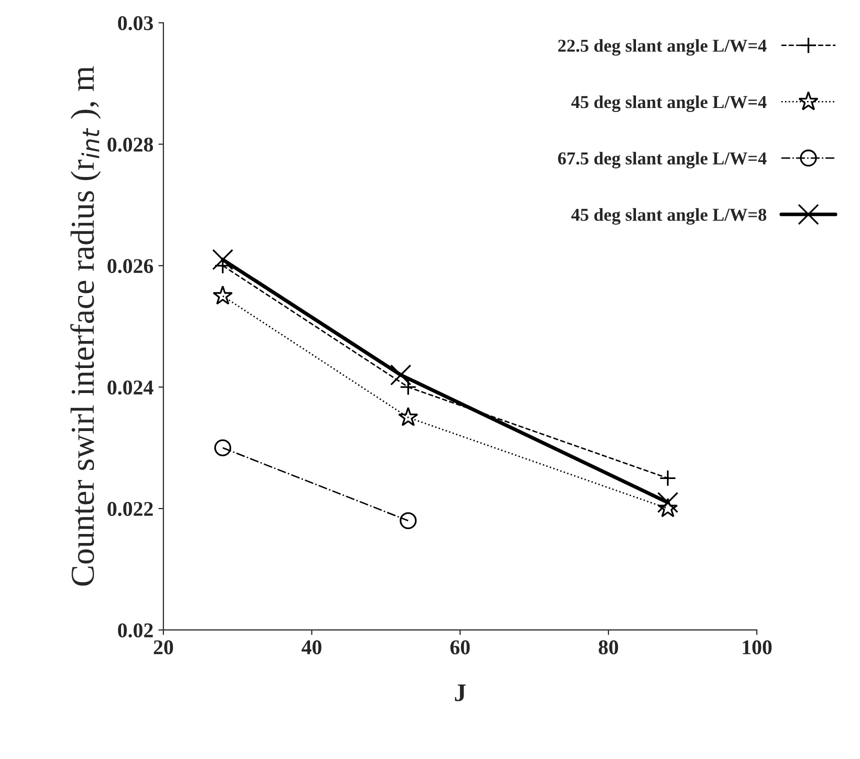 The height and width of the screenshot is (759, 860). Describe the element at coordinates (460, 647) in the screenshot. I see `x-tick-label: 60` at that location.